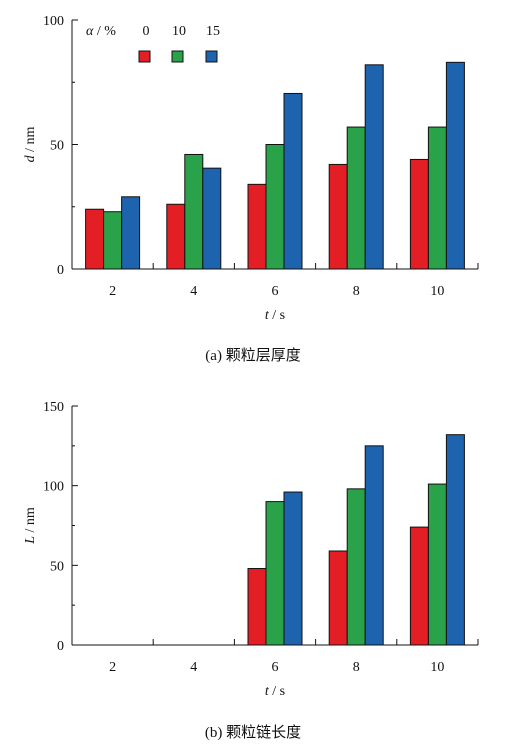 This screenshot has height=747, width=506. What do you see at coordinates (53, 407) in the screenshot?
I see `y-tick-label: 150` at bounding box center [53, 407].